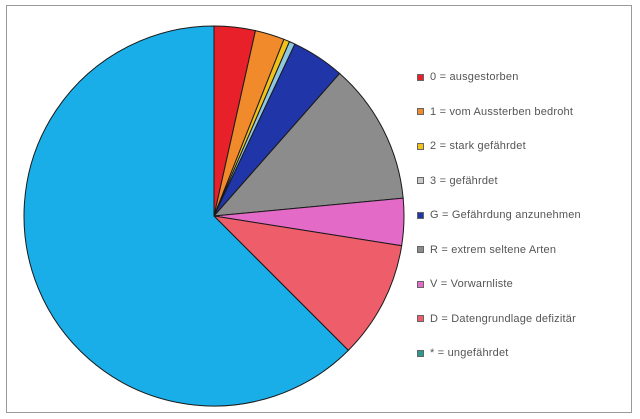 This screenshot has width=640, height=419. I want to click on legend-item: 3 = gefährdet, so click(457, 181).